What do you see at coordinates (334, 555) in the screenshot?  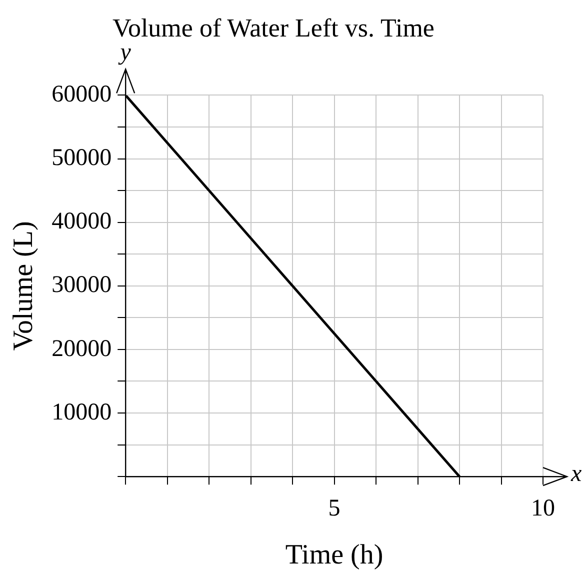 I see `x-axis-title: Time (h)` at bounding box center [334, 555].